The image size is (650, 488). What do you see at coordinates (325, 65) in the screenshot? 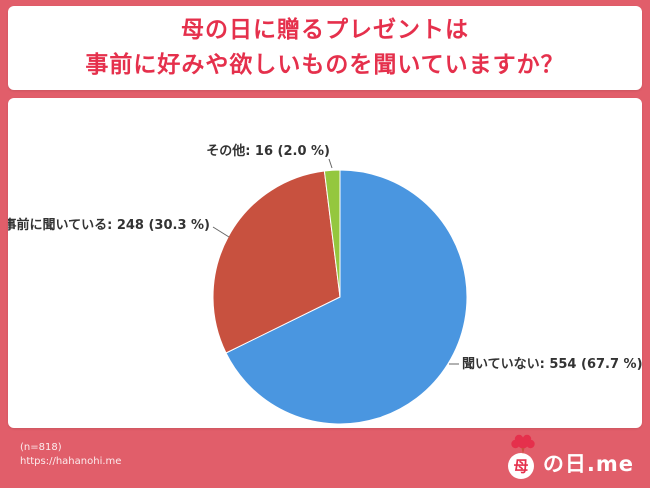
I see `page-title-line-2: 事前に好みや欲しいものを聞いていますか？` at bounding box center [325, 65].